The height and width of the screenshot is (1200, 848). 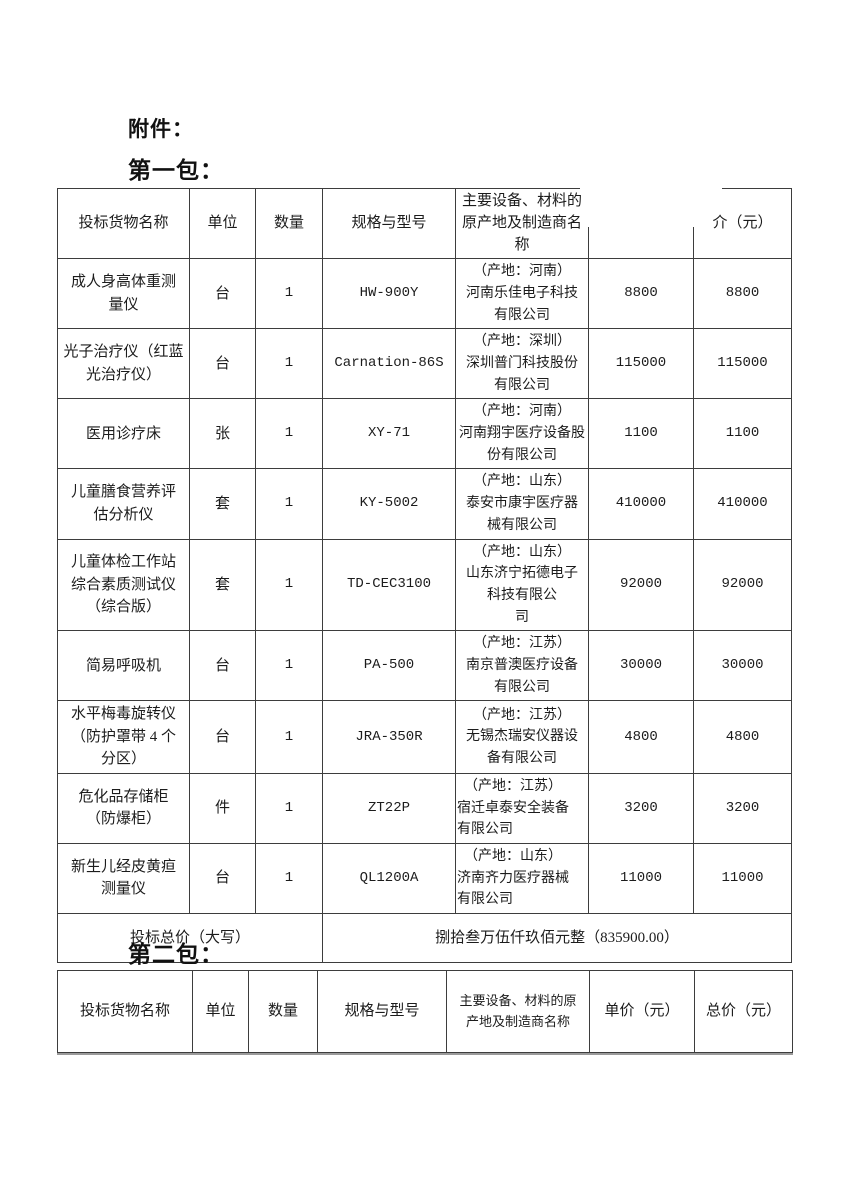 I want to click on col-unit-price, so click(x=641, y=223).